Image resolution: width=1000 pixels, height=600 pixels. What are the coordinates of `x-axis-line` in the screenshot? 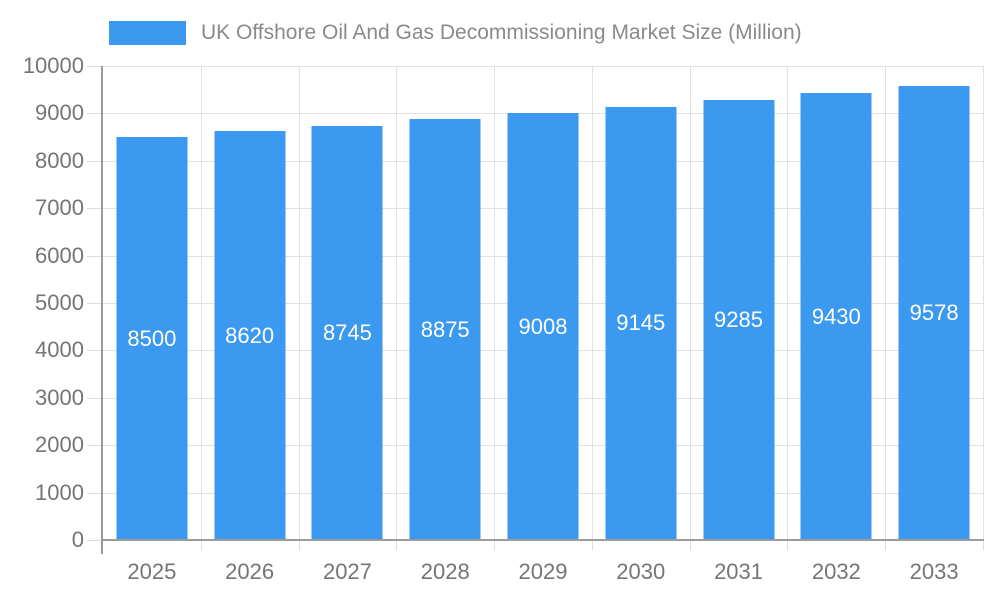 It's located at (543, 540).